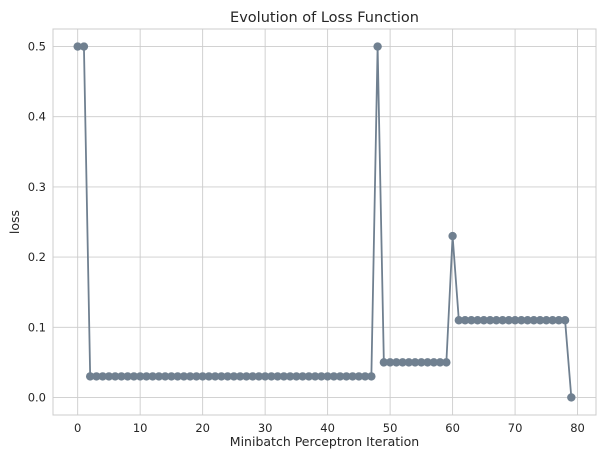 This screenshot has width=604, height=465. What do you see at coordinates (37, 187) in the screenshot?
I see `y-tick-label: 0.3` at bounding box center [37, 187].